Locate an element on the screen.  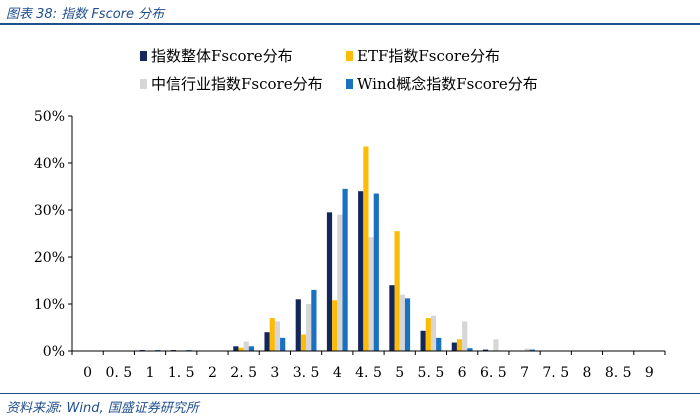
top-rule is located at coordinates (350, 24).